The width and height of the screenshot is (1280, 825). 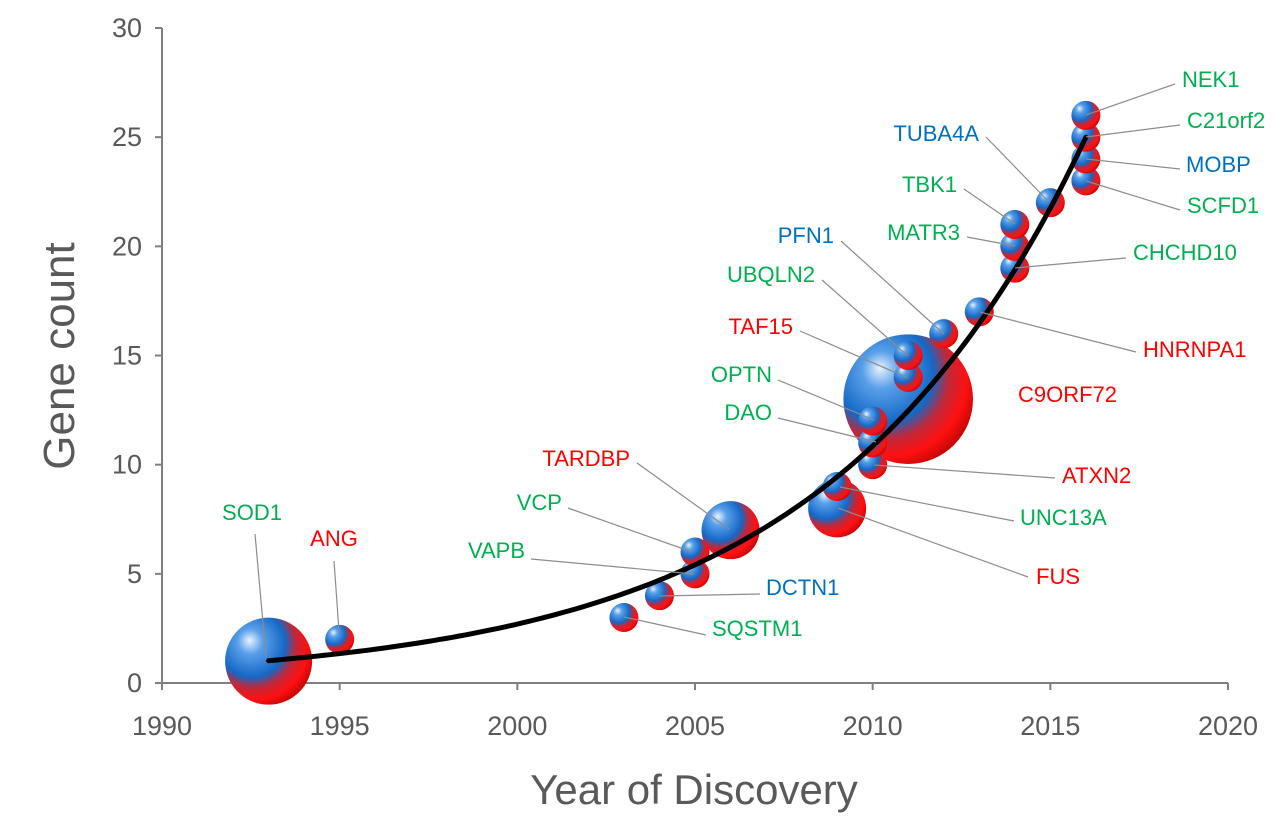 What do you see at coordinates (1017, 169) in the screenshot?
I see `leader-line-tuba4a` at bounding box center [1017, 169].